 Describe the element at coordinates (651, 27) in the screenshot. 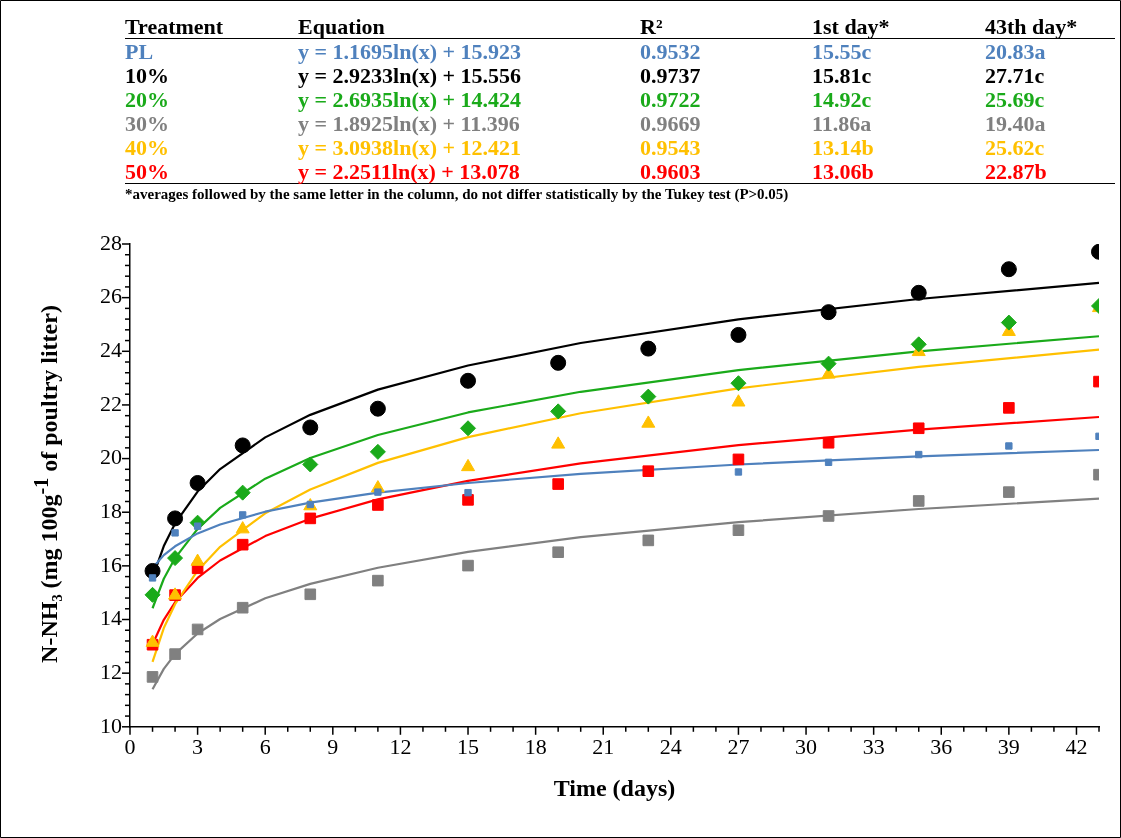

I see `text: R²` at that location.